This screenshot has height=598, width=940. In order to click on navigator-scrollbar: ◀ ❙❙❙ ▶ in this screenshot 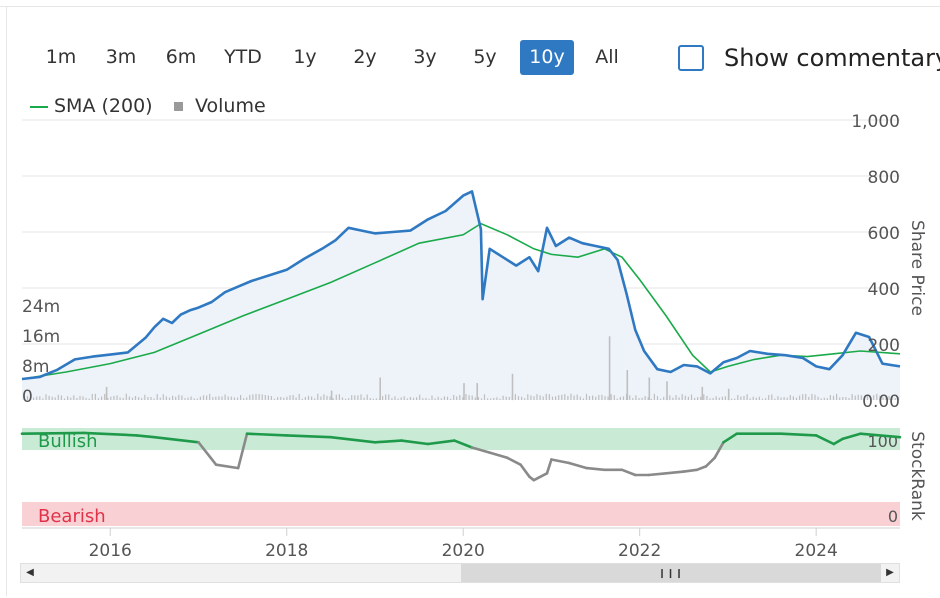, I will do `click(460, 573)`.